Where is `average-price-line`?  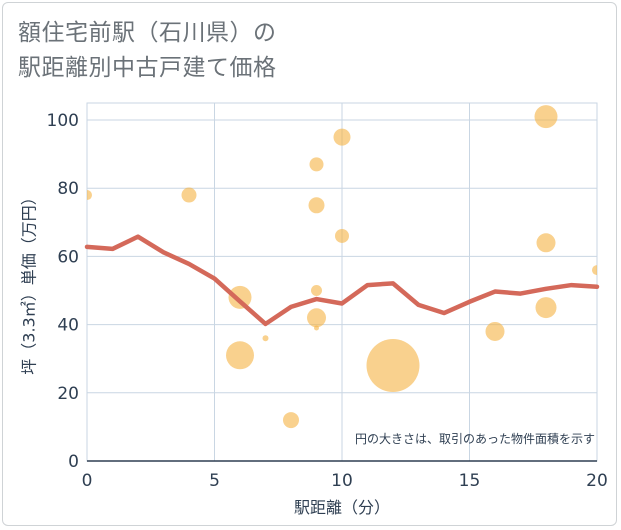 average-price-line is located at coordinates (342, 280).